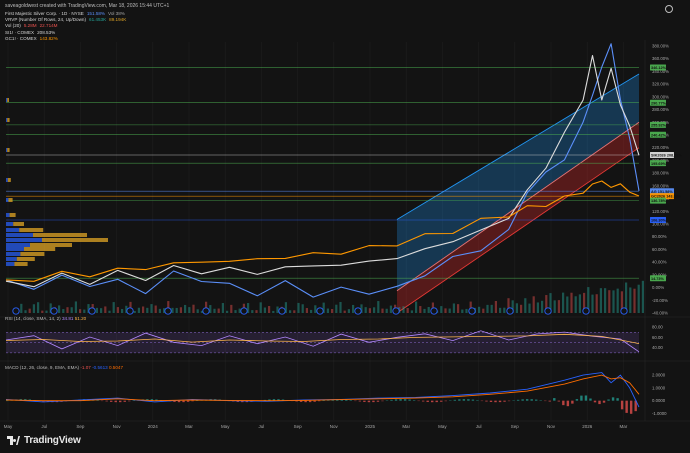 The width and height of the screenshot is (690, 453). I want to click on gear-icon, so click(669, 9).